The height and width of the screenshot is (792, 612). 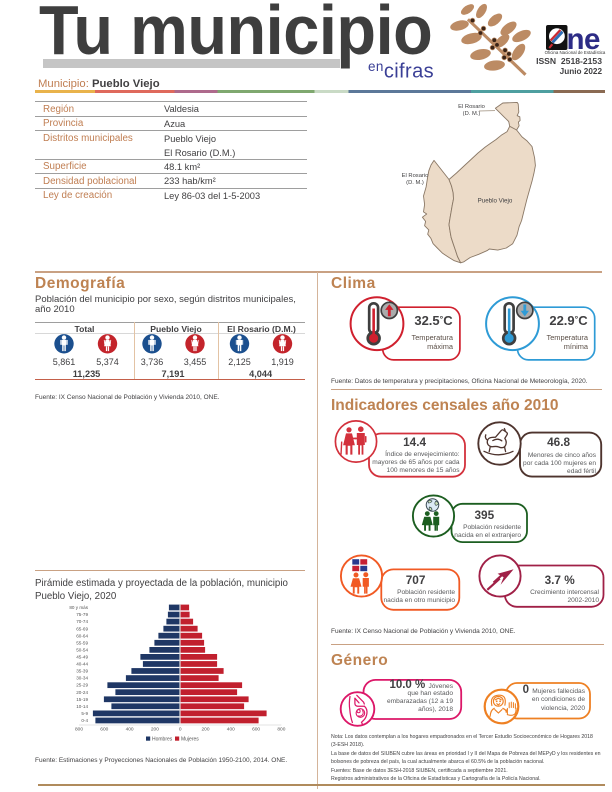 What do you see at coordinates (82, 706) in the screenshot?
I see `svg-text: 10-14` at bounding box center [82, 706].